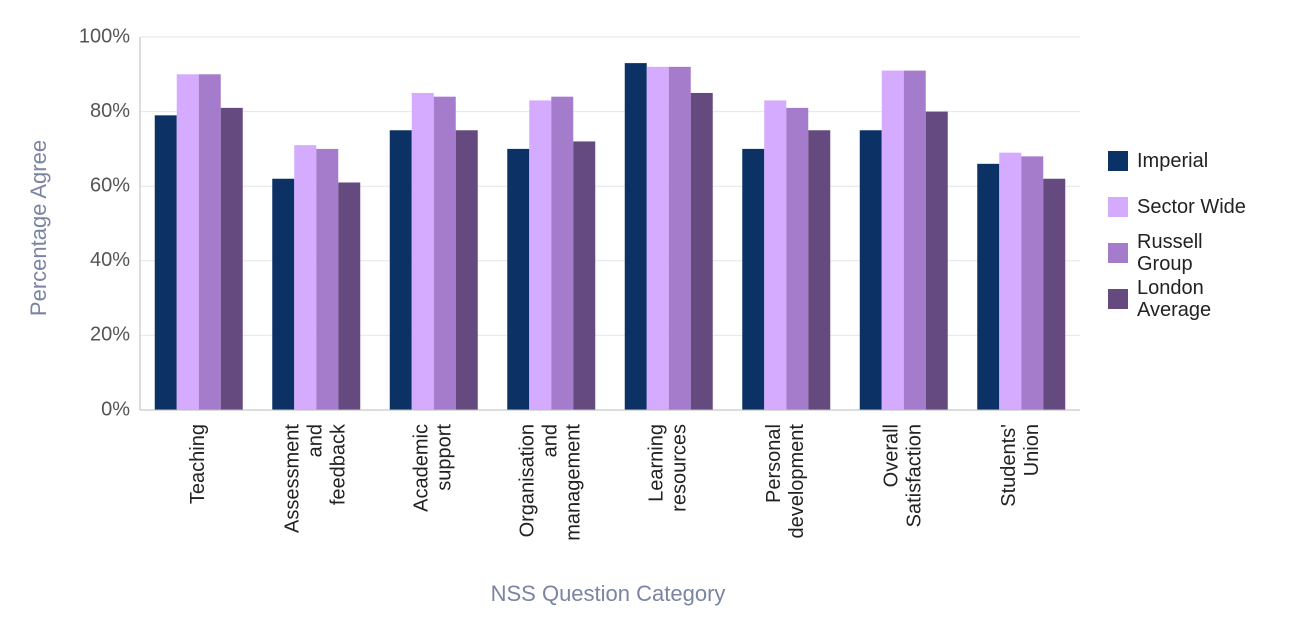 The width and height of the screenshot is (1294, 636). I want to click on y-tick-label: 20%, so click(110, 335).